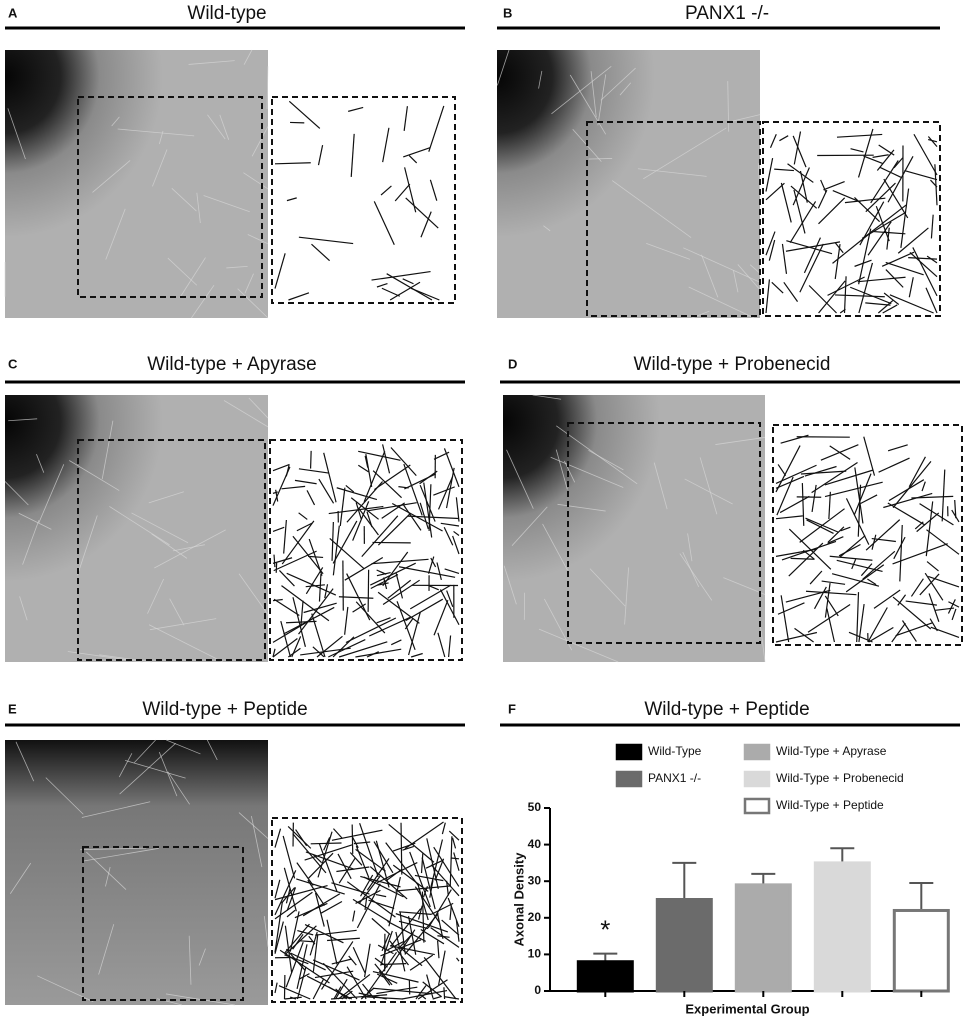 The width and height of the screenshot is (964, 1020). Describe the element at coordinates (605, 930) in the screenshot. I see `significance-marker: *` at that location.